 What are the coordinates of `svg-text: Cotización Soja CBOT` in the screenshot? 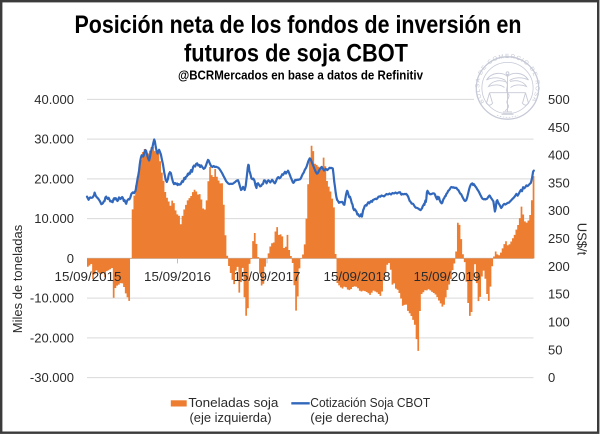 It's located at (370, 402).